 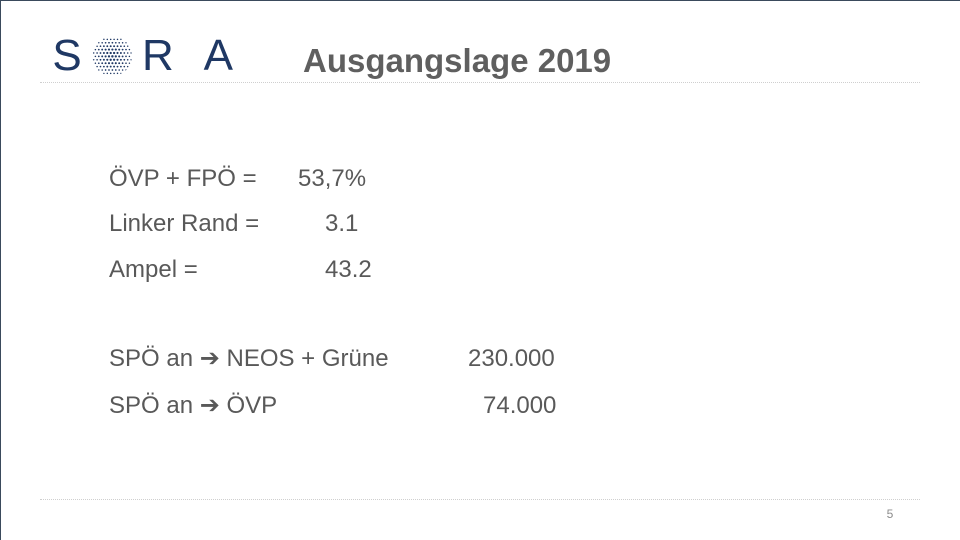 What do you see at coordinates (153, 269) in the screenshot?
I see `line-label: Ampel =` at bounding box center [153, 269].